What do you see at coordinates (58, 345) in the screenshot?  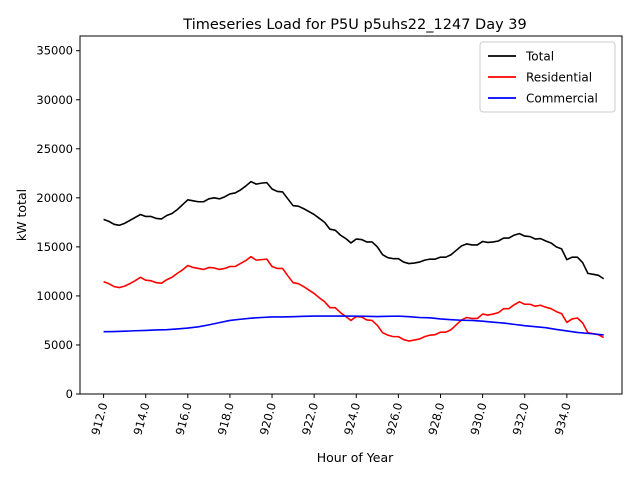 I see `y-tick-label: 5000` at bounding box center [58, 345].